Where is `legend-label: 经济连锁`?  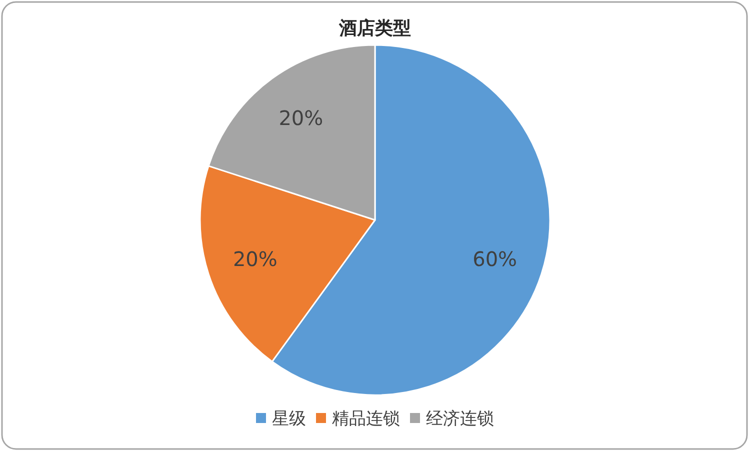 legend-label: 经济连锁 is located at coordinates (460, 419).